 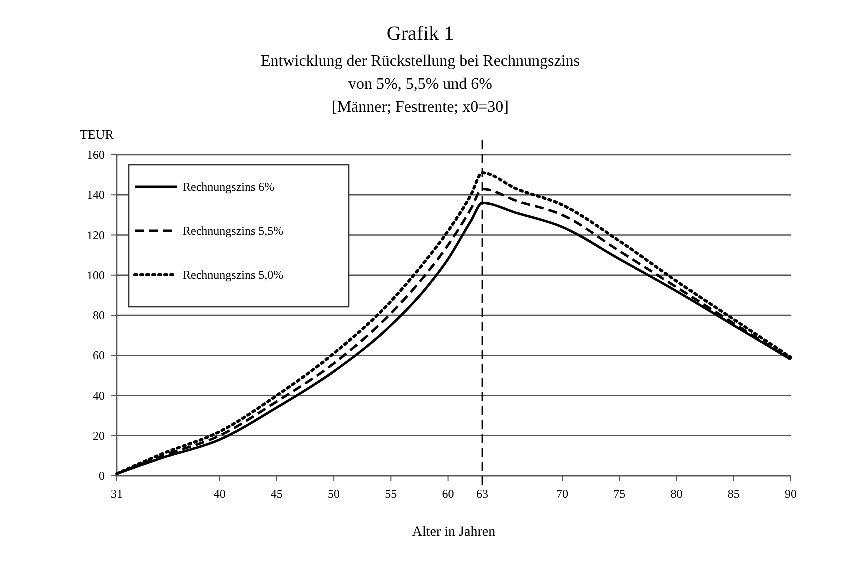 What do you see at coordinates (454, 532) in the screenshot?
I see `x-axis-title: Alter in Jahren` at bounding box center [454, 532].